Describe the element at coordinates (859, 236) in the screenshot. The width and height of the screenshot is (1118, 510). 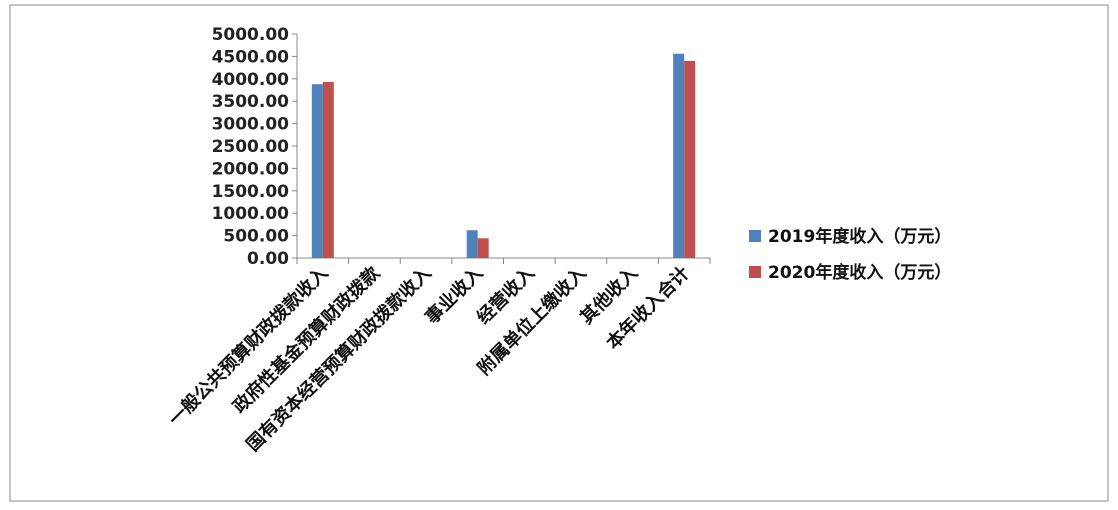
I see `legend-label: 2019年度收入（万元）` at that location.